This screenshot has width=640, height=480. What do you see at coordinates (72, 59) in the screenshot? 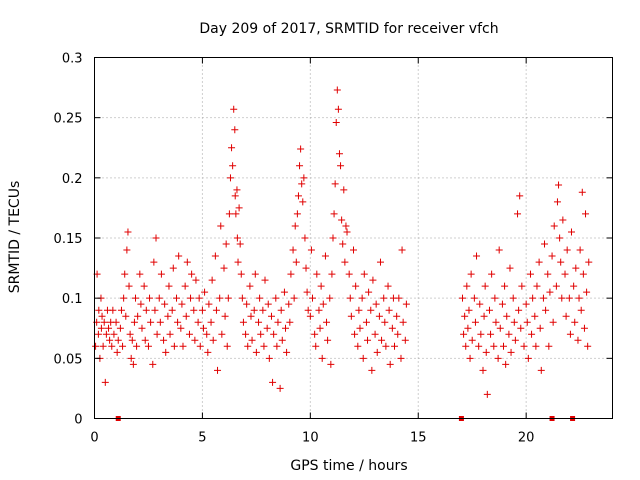
I see `y-tick-label: 0.3` at bounding box center [72, 59].